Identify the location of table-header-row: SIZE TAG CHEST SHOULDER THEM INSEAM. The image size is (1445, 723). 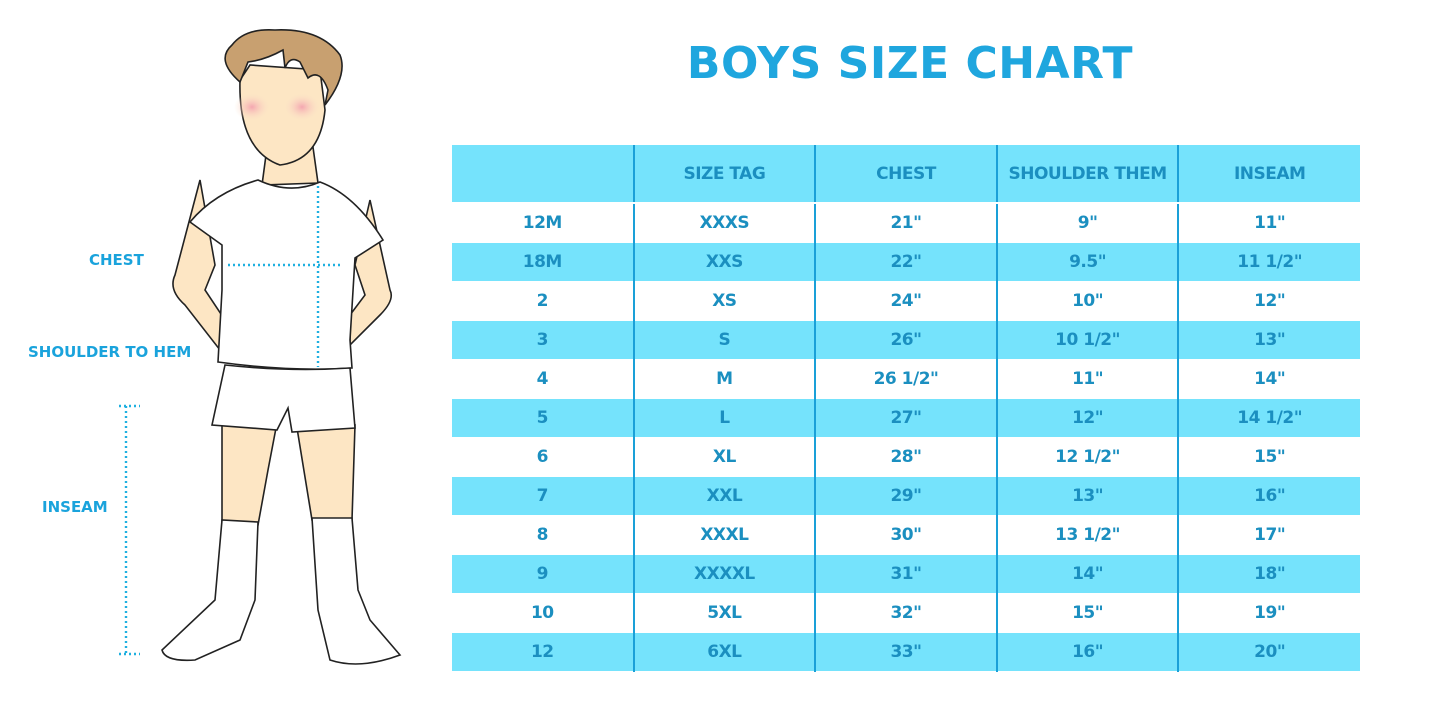
(906, 174).